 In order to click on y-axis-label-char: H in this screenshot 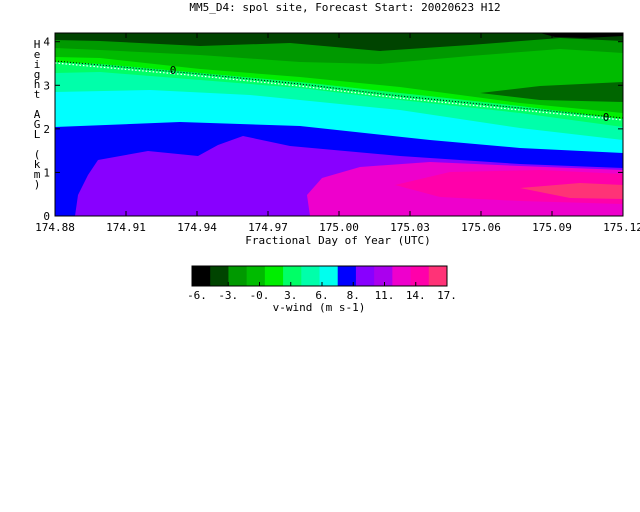, I will do `click(37, 44)`.